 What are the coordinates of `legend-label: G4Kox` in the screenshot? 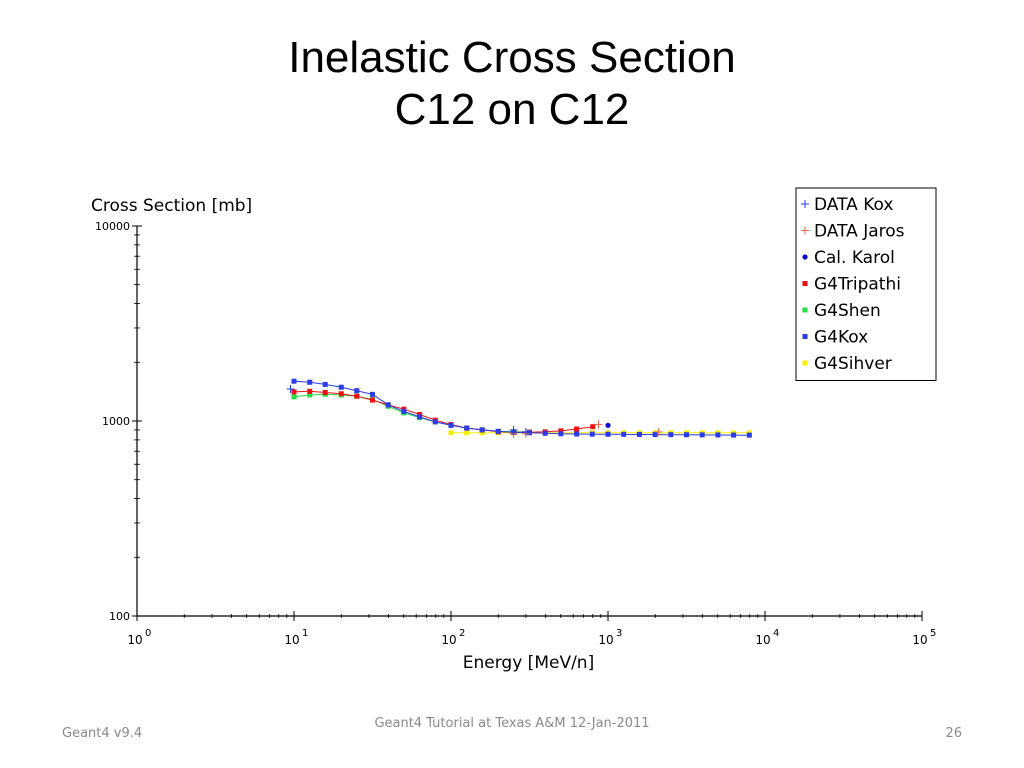 It's located at (841, 338).